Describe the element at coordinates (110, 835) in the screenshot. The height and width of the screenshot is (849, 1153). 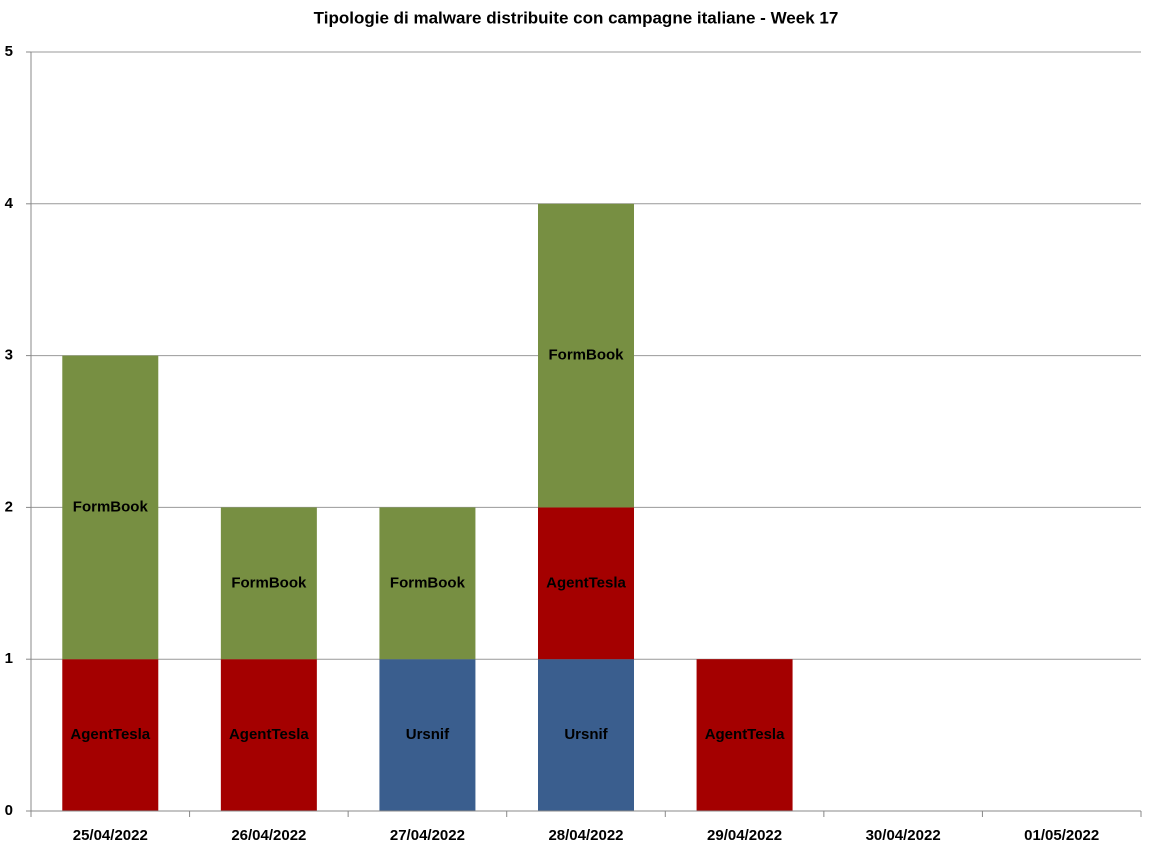
I see `x-tick-label: 25/04/2022` at that location.